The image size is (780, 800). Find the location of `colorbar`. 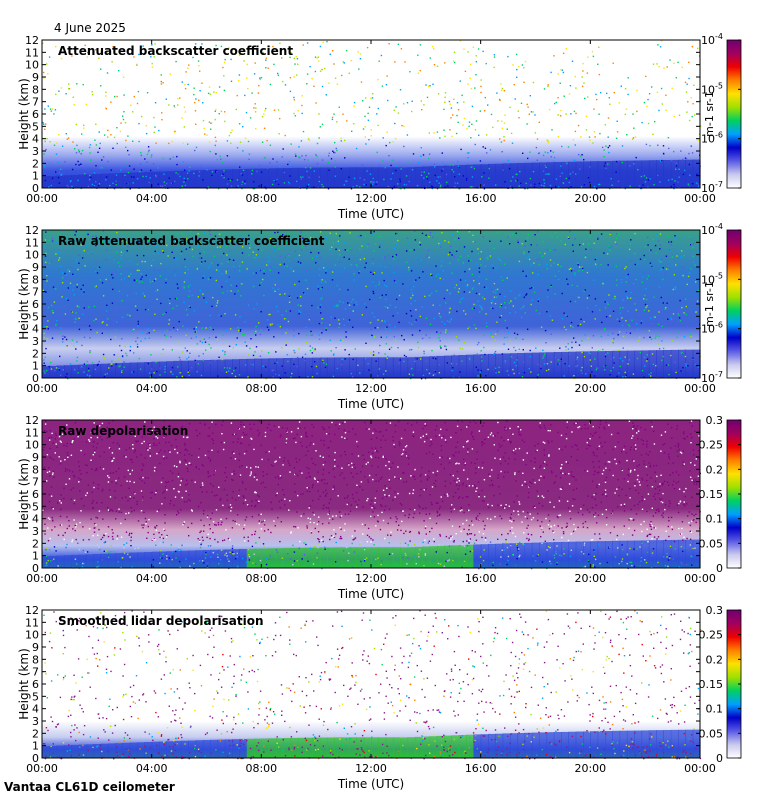

colorbar is located at coordinates (734, 304).